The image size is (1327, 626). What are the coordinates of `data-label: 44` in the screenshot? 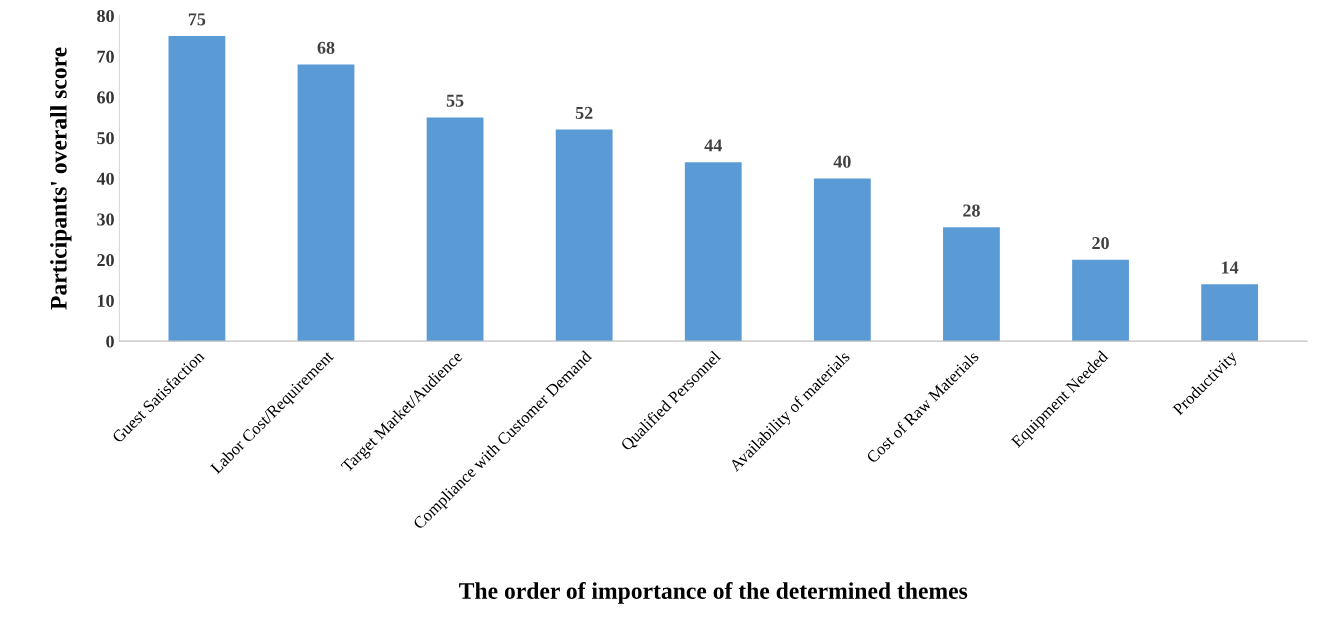 It's located at (713, 145).